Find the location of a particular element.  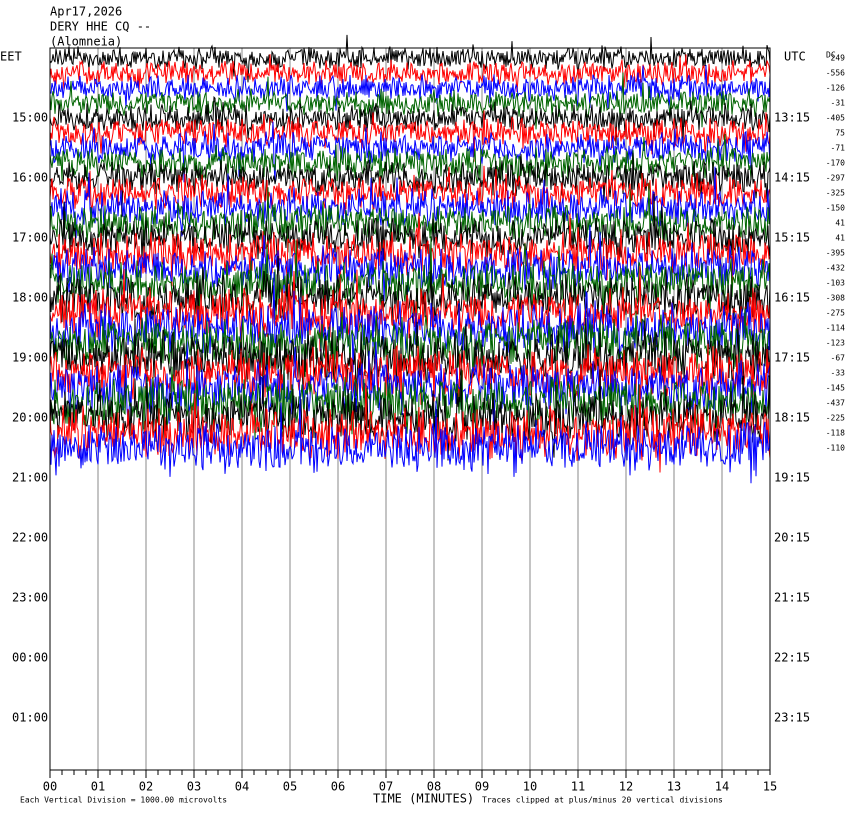

dc-offset: 249 is located at coordinates (838, 58).